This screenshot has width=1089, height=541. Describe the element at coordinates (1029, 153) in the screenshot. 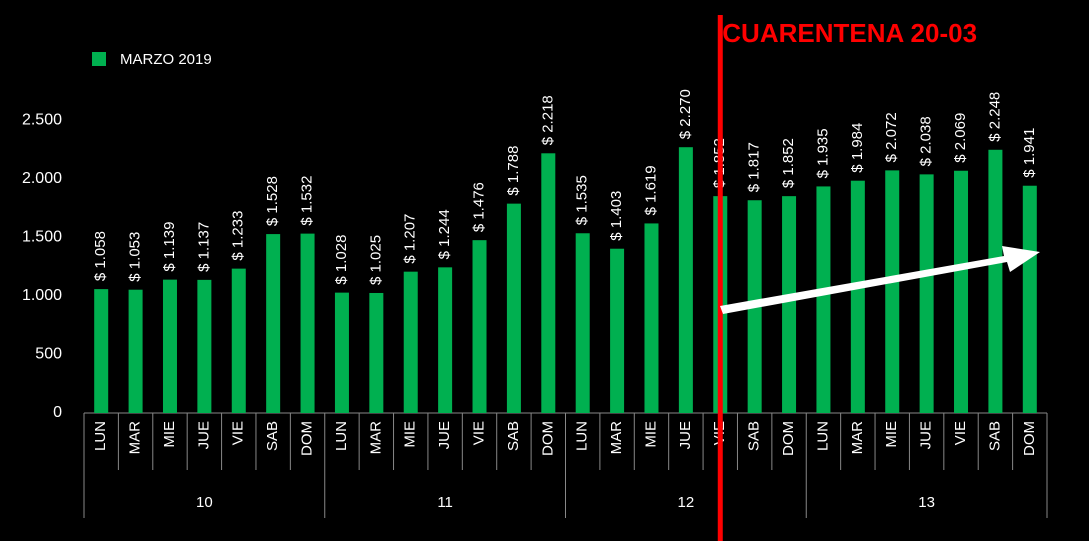

I see `value-label: $ 1.941` at that location.